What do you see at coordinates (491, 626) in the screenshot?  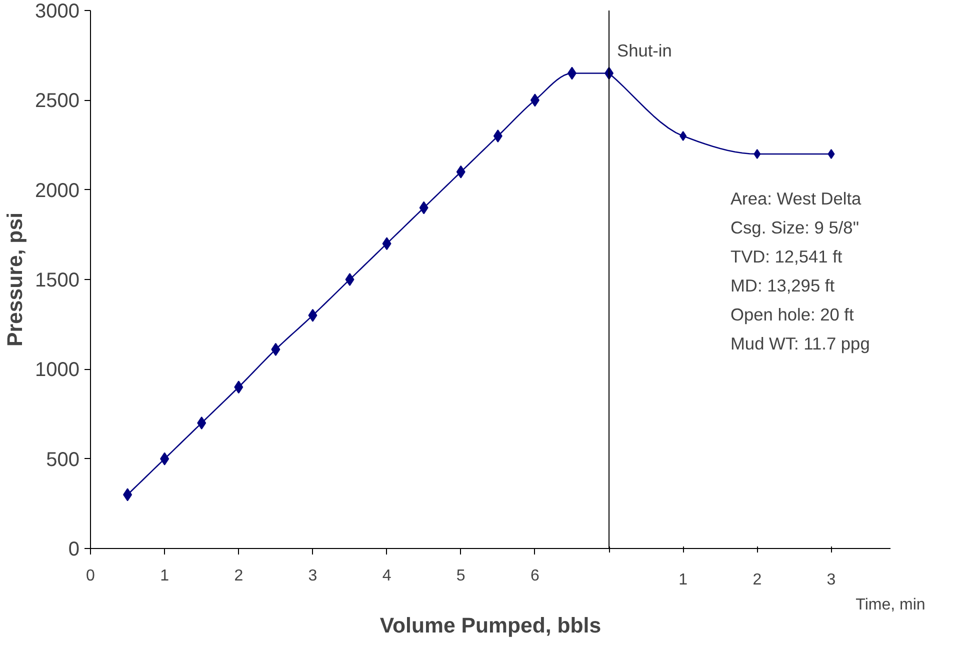 I see `x-axis-title: Volume Pumped, bbls` at bounding box center [491, 626].